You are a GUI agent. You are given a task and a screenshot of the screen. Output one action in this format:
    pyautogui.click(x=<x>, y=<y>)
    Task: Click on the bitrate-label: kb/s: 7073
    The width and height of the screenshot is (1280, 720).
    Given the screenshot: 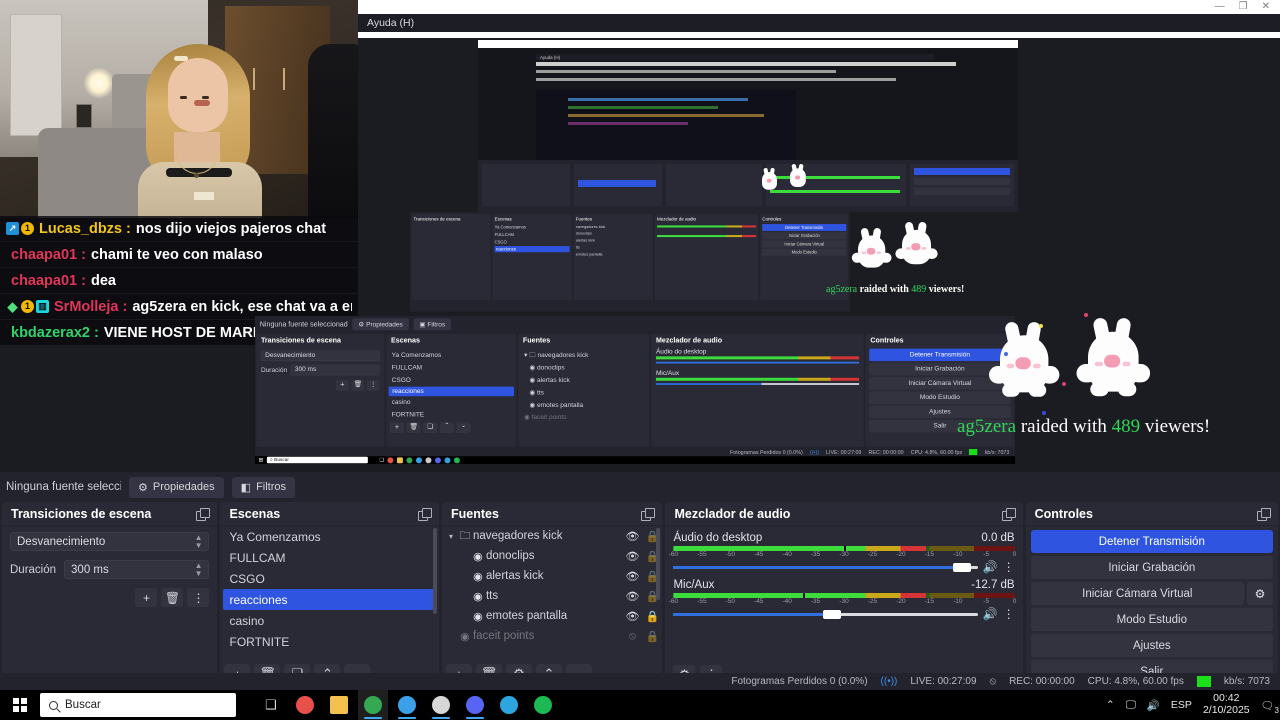 What is the action you would take?
    pyautogui.click(x=1246, y=681)
    